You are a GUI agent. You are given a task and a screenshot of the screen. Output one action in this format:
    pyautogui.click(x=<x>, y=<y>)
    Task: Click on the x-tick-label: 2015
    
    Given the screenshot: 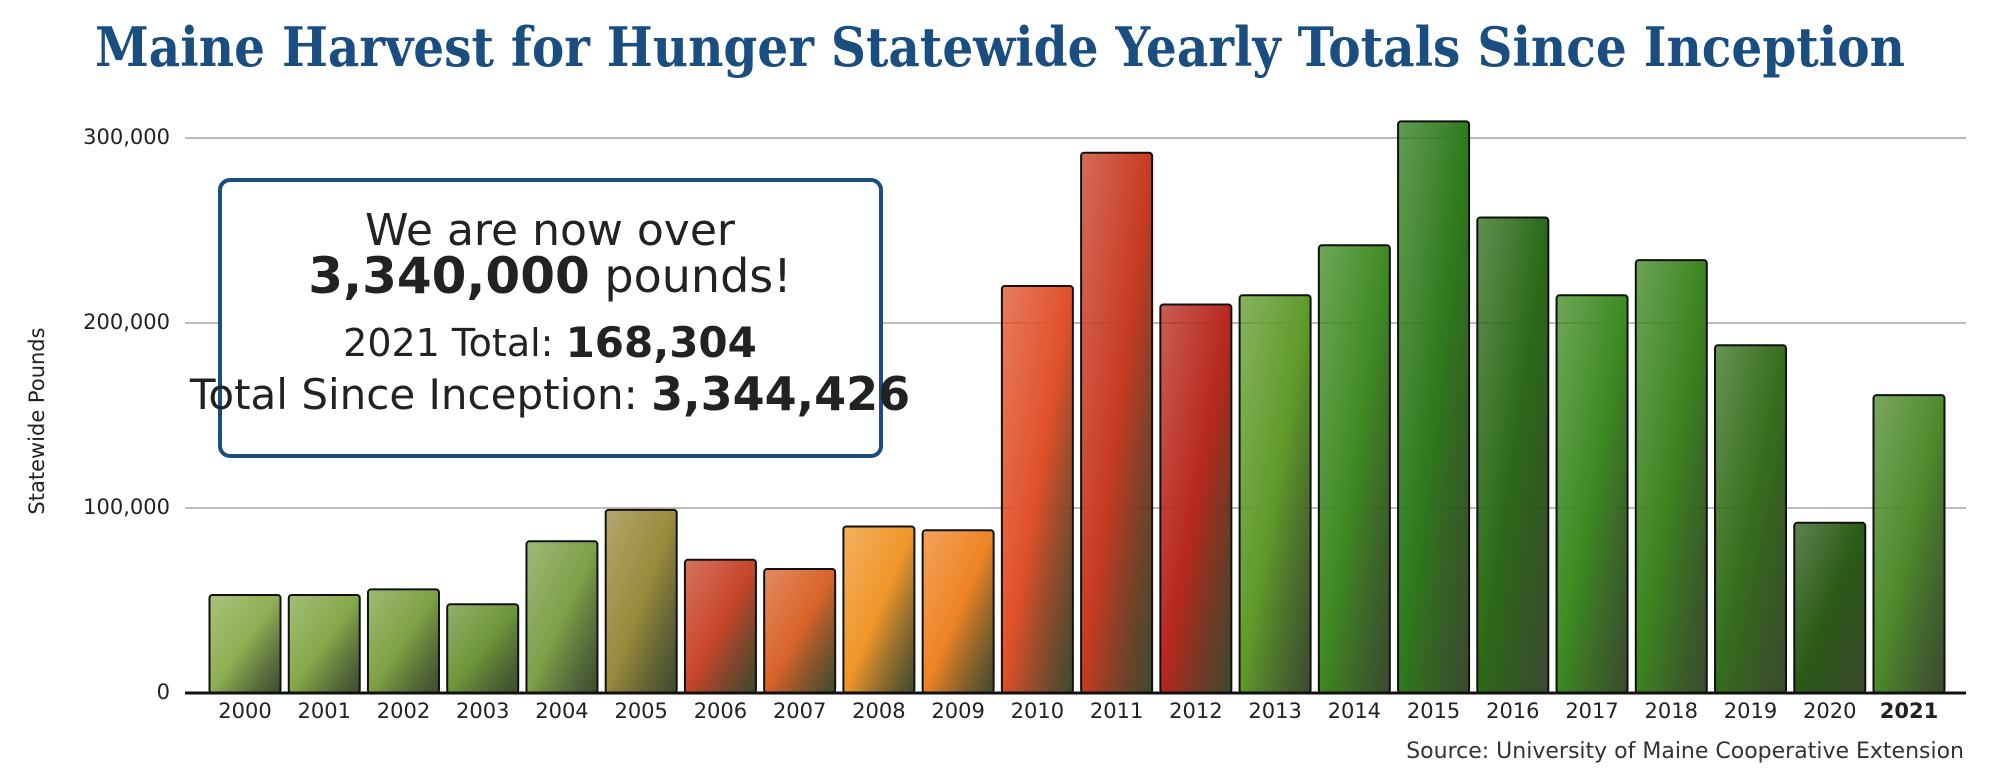 What is the action you would take?
    pyautogui.click(x=1433, y=711)
    